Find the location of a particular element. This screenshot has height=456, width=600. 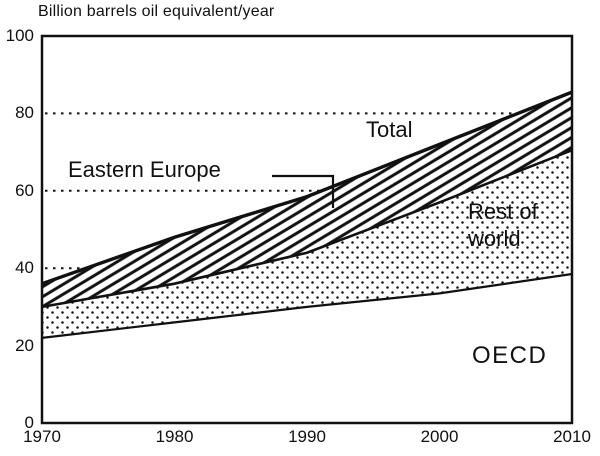

rest-of-world-label-line2: world is located at coordinates (494, 238).